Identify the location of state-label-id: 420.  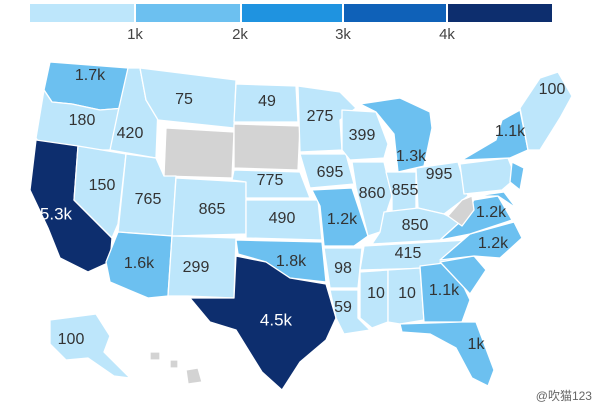
(130, 133).